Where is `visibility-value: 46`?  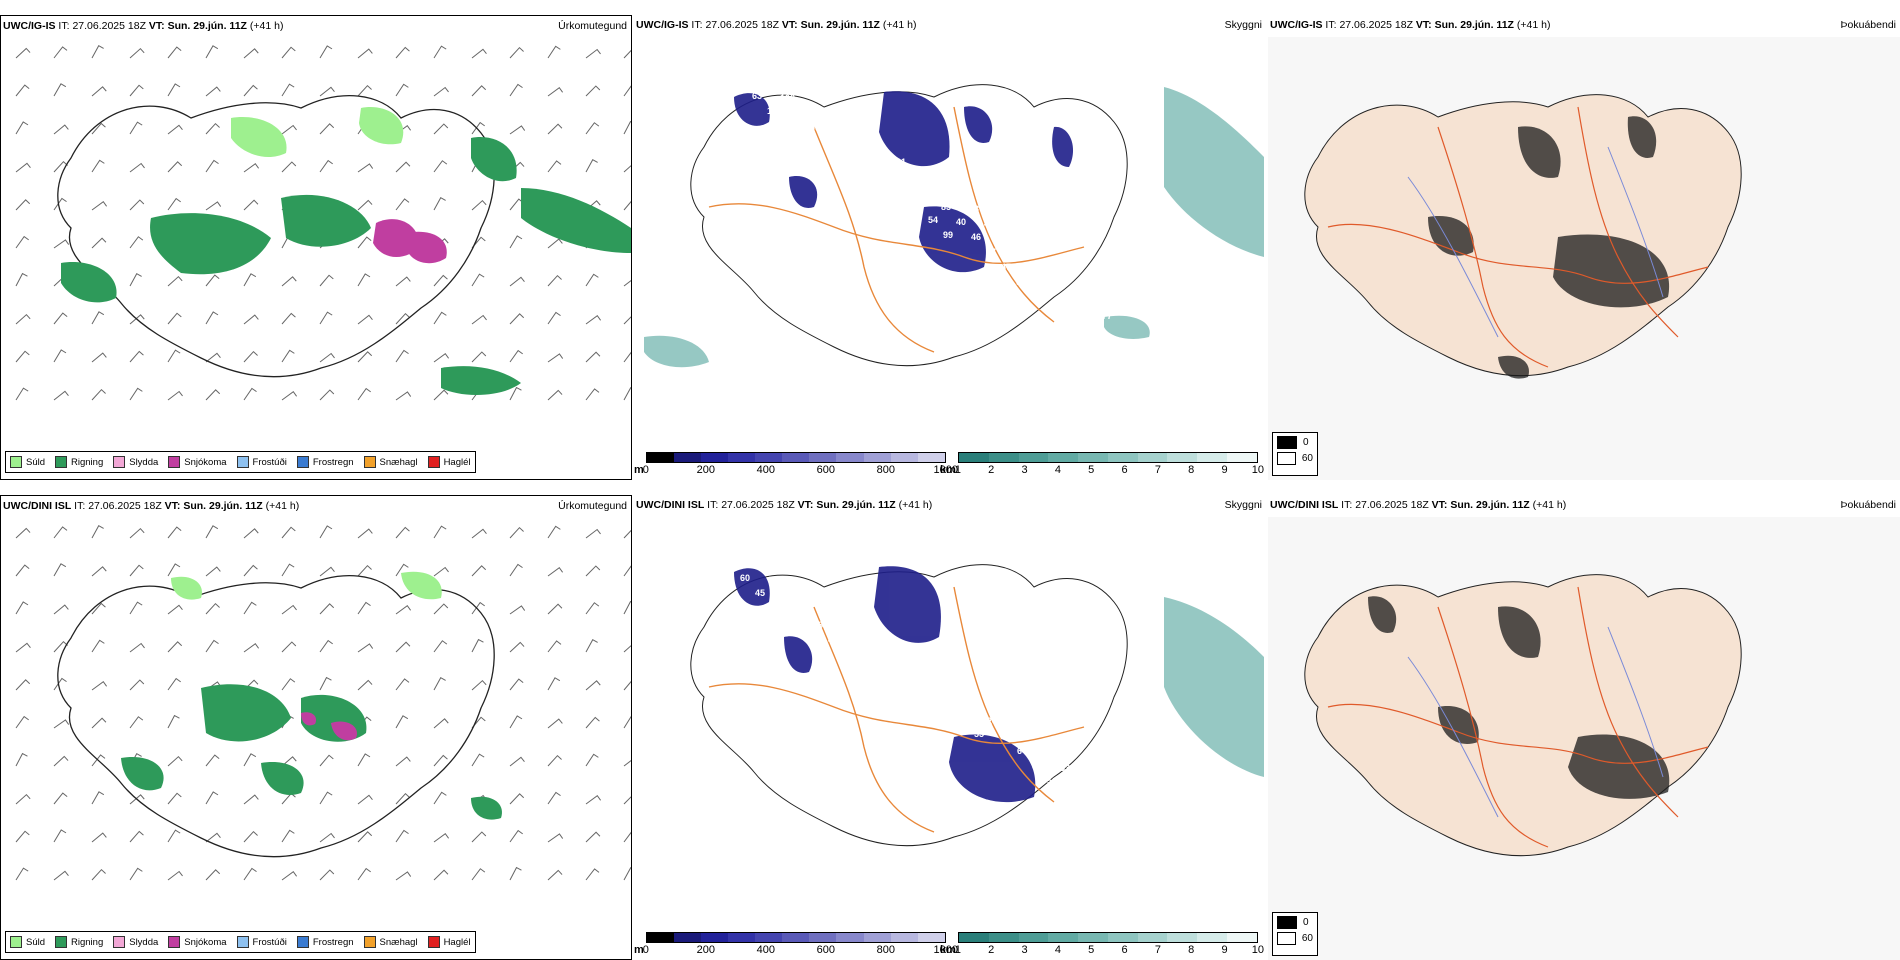
visibility-value: 46 is located at coordinates (976, 237).